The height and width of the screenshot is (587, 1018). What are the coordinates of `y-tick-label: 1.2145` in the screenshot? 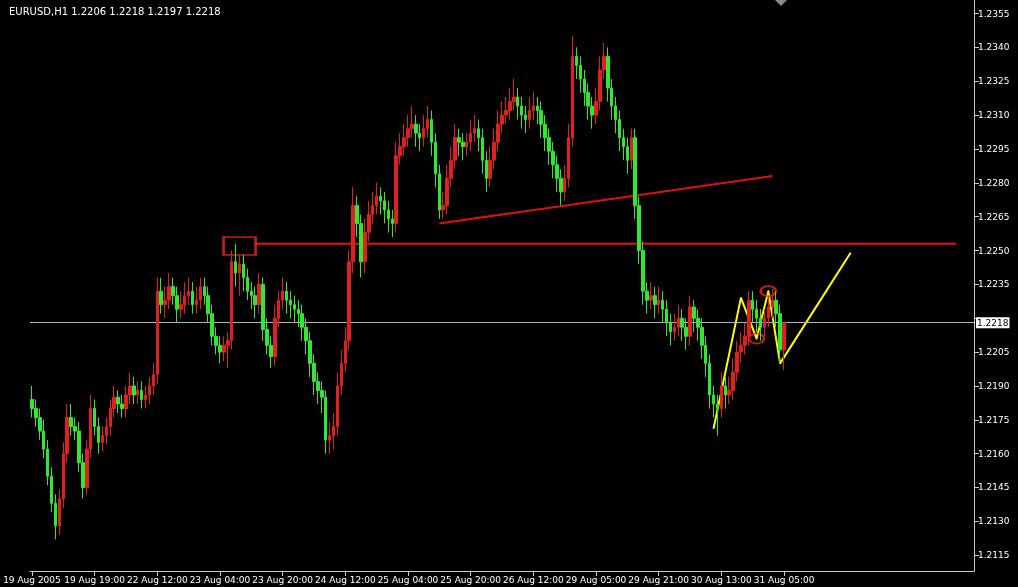 It's located at (994, 487).